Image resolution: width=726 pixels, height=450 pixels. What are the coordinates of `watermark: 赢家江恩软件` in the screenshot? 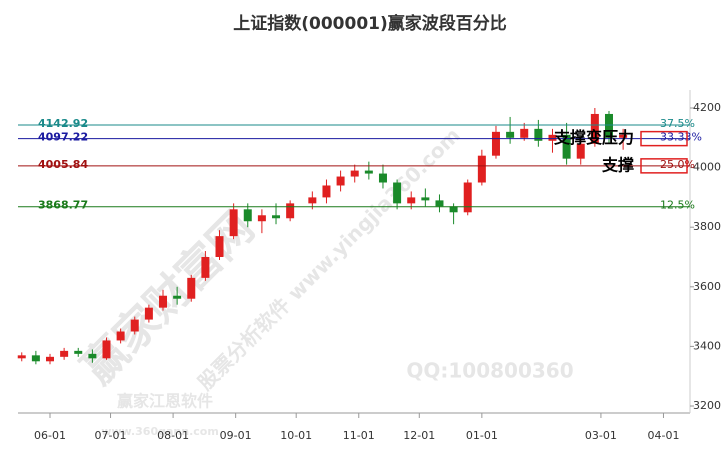 It's located at (165, 401).